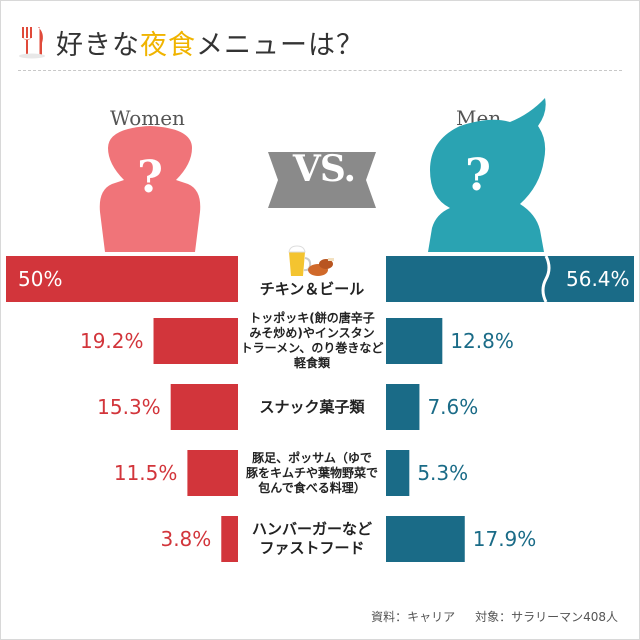 Image resolution: width=640 pixels, height=640 pixels. Describe the element at coordinates (312, 318) in the screenshot. I see `category-line: トッポッキ(餅の唐辛子` at that location.